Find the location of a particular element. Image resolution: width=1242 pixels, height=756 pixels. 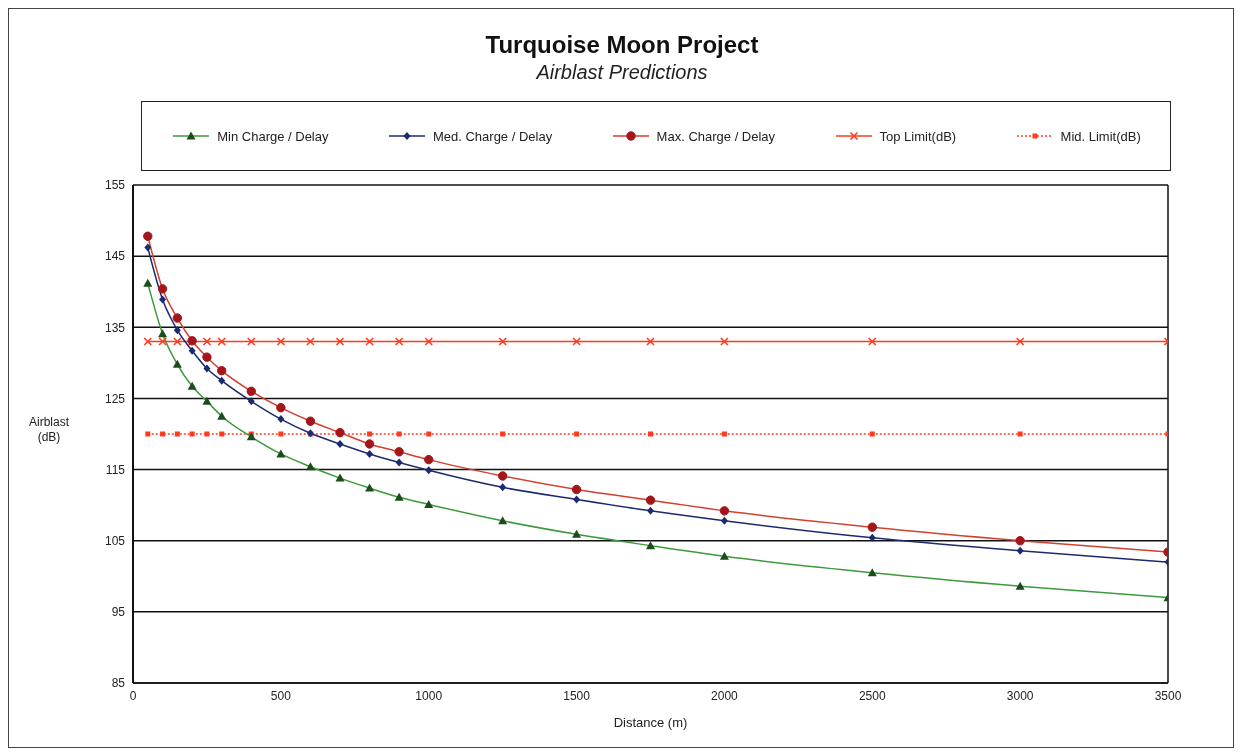

legend-label: Max. Charge / Delay is located at coordinates (716, 136).